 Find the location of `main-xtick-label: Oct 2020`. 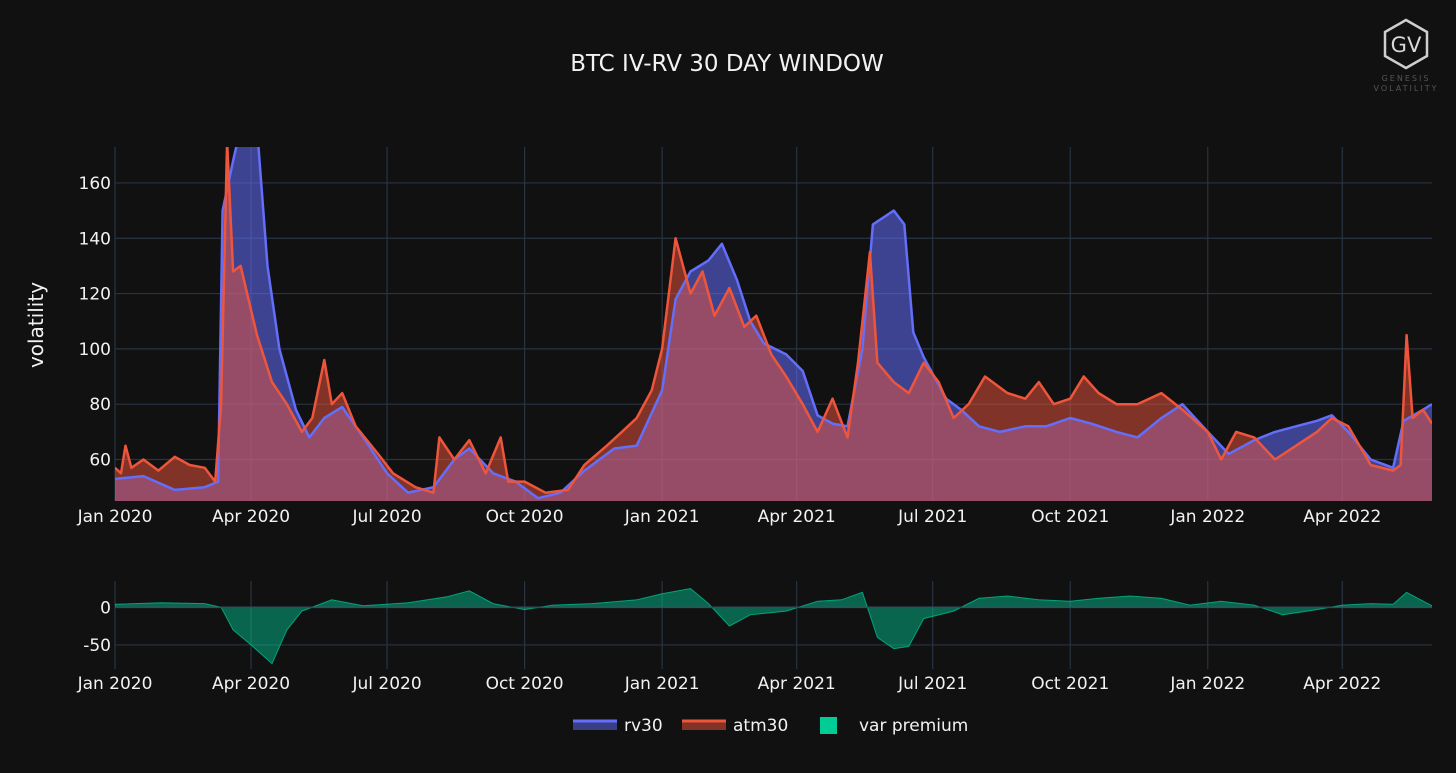

main-xtick-label: Oct 2020 is located at coordinates (525, 517).